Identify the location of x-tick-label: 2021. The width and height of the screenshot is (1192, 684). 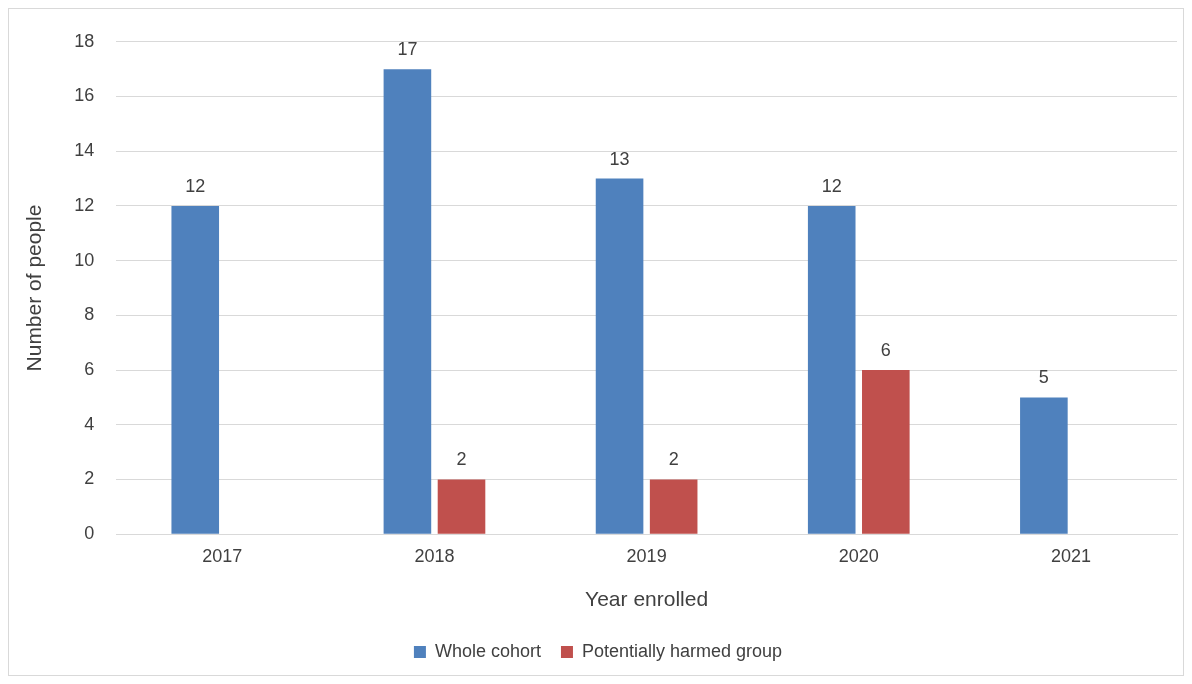
(1070, 555).